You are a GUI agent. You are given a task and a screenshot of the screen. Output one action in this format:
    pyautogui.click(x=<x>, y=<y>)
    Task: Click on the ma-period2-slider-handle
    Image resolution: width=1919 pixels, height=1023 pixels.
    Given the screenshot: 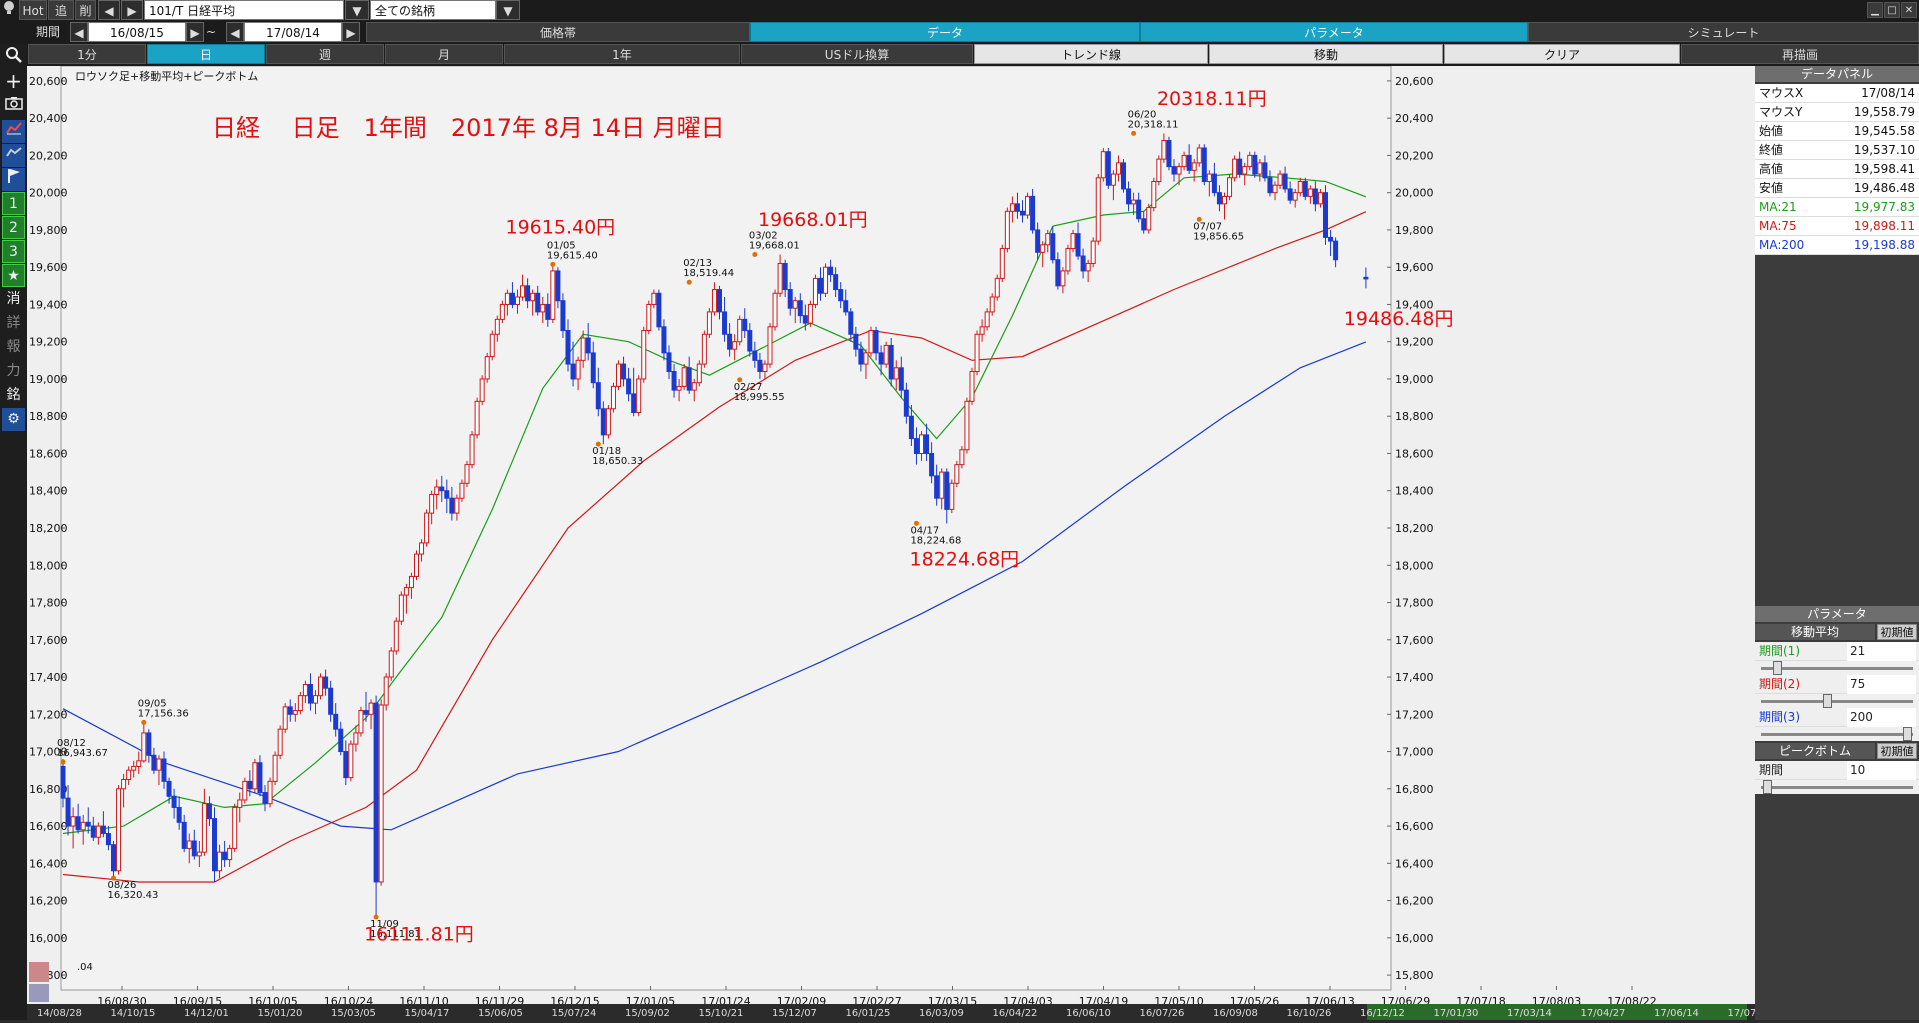 What is the action you would take?
    pyautogui.click(x=1827, y=701)
    